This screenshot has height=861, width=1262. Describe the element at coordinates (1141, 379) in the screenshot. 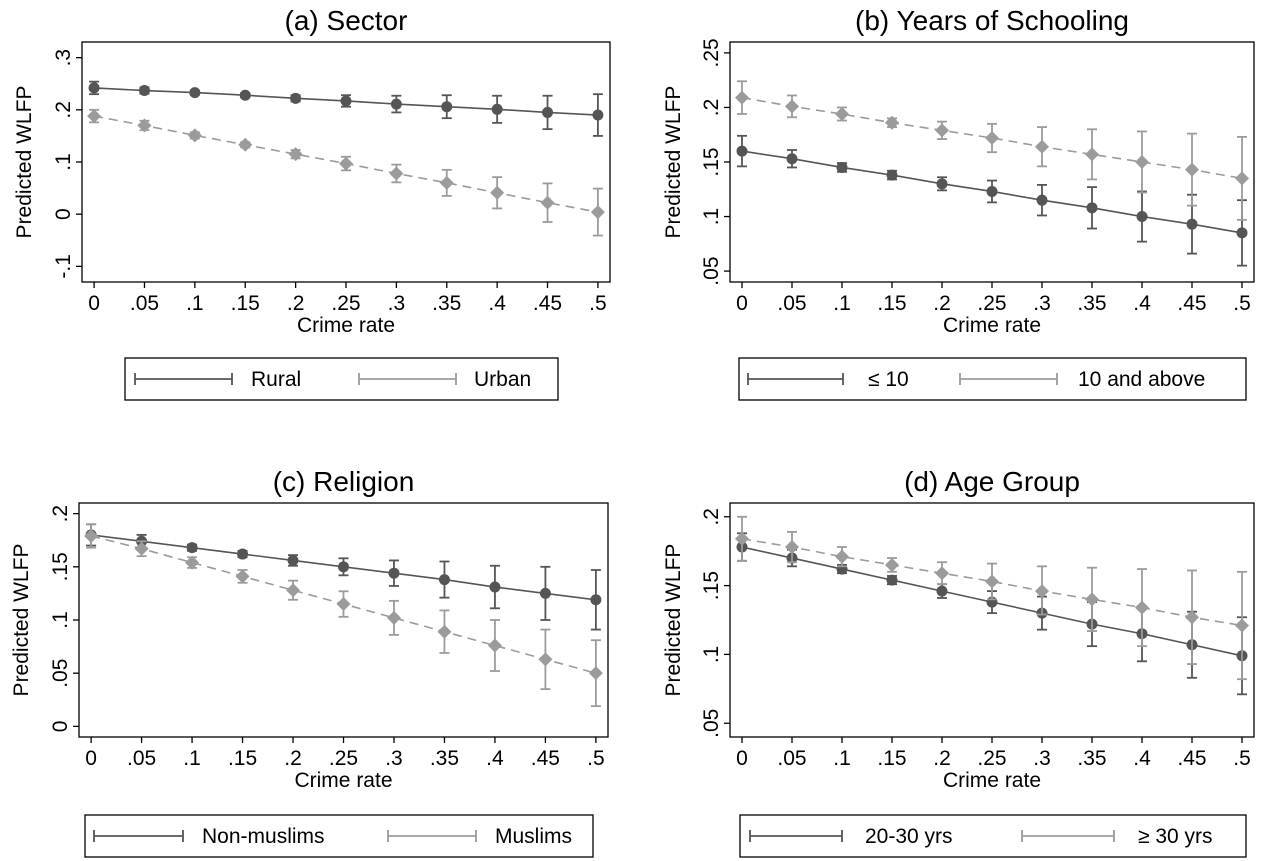

I see `legend-label: 10 and above` at that location.